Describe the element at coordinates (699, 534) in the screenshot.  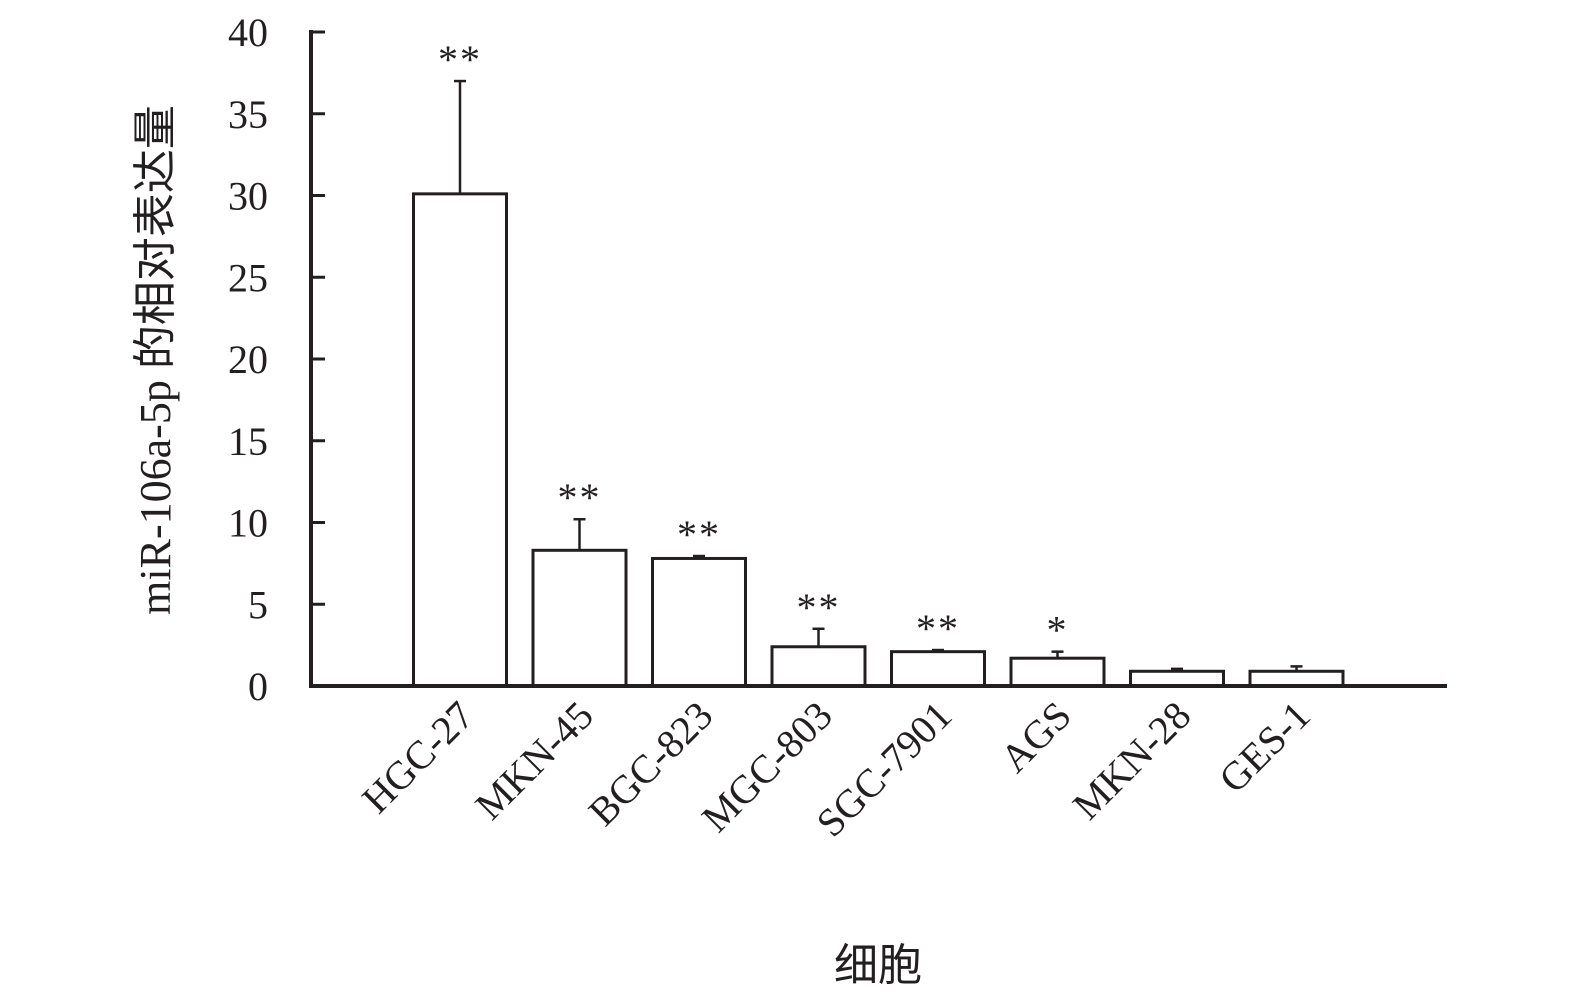
I see `significance-bgc-823: **` at that location.